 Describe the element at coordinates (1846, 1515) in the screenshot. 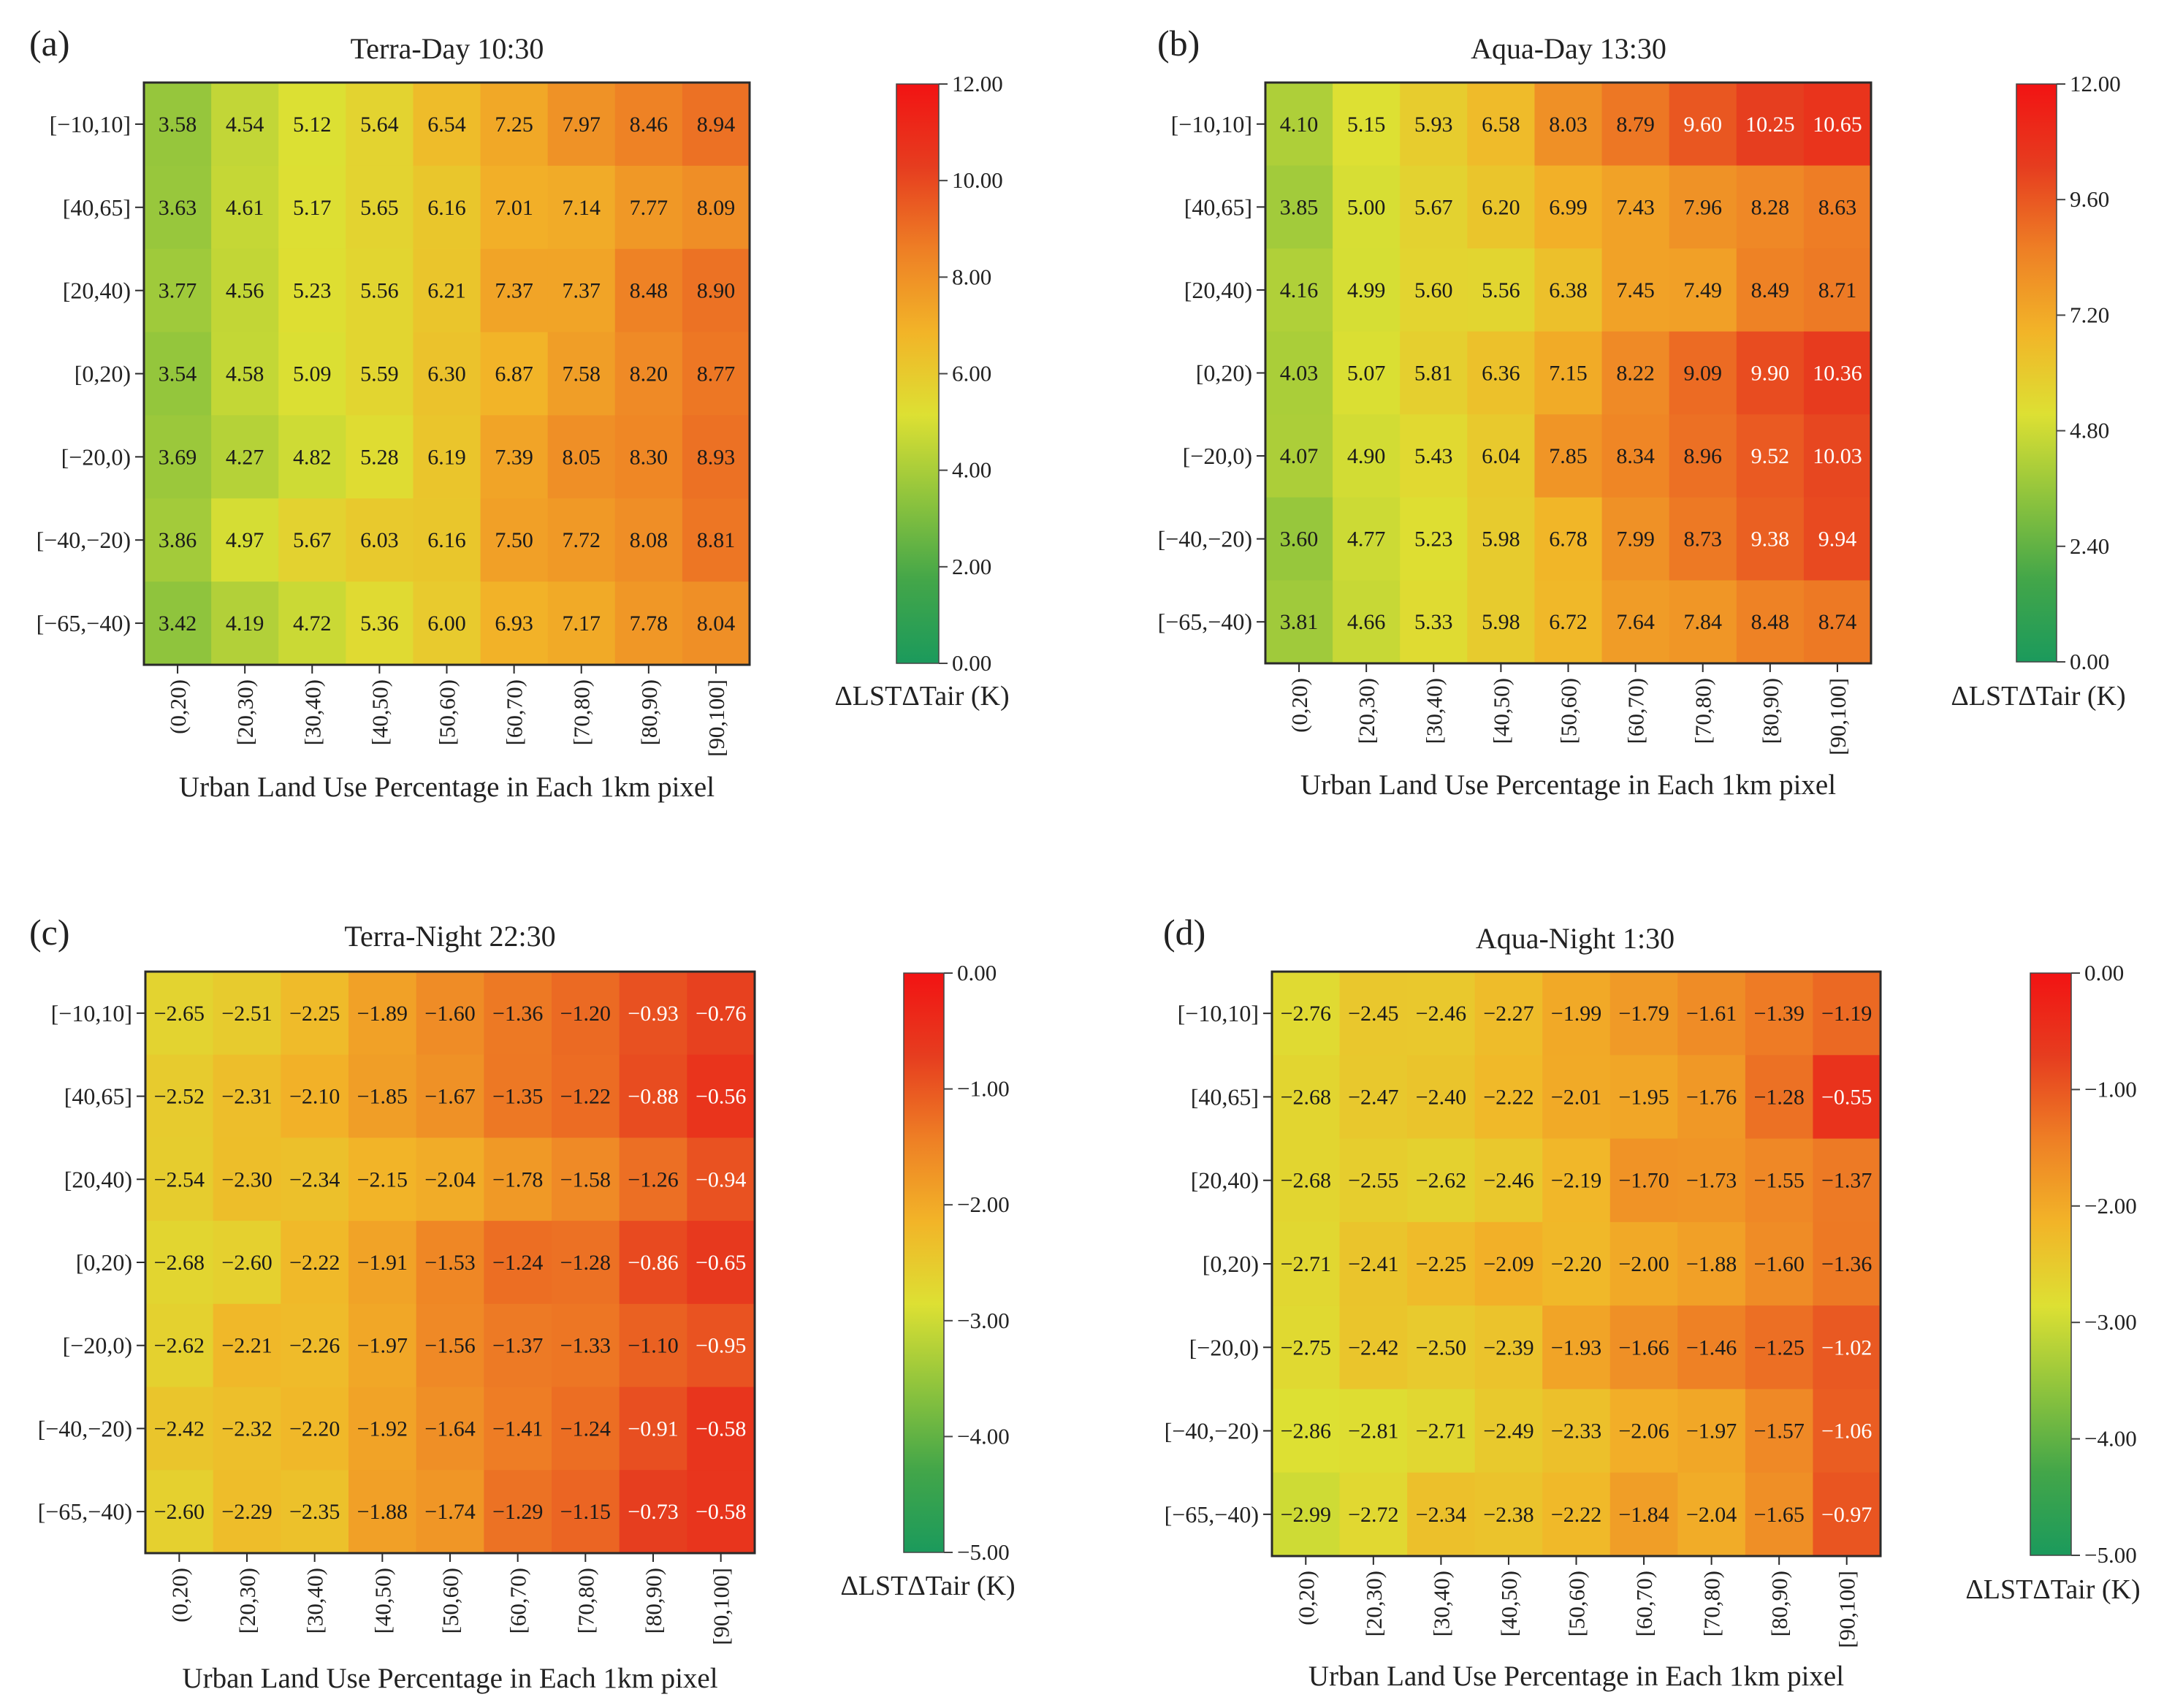

I see `cell-value-label: −0.97` at that location.